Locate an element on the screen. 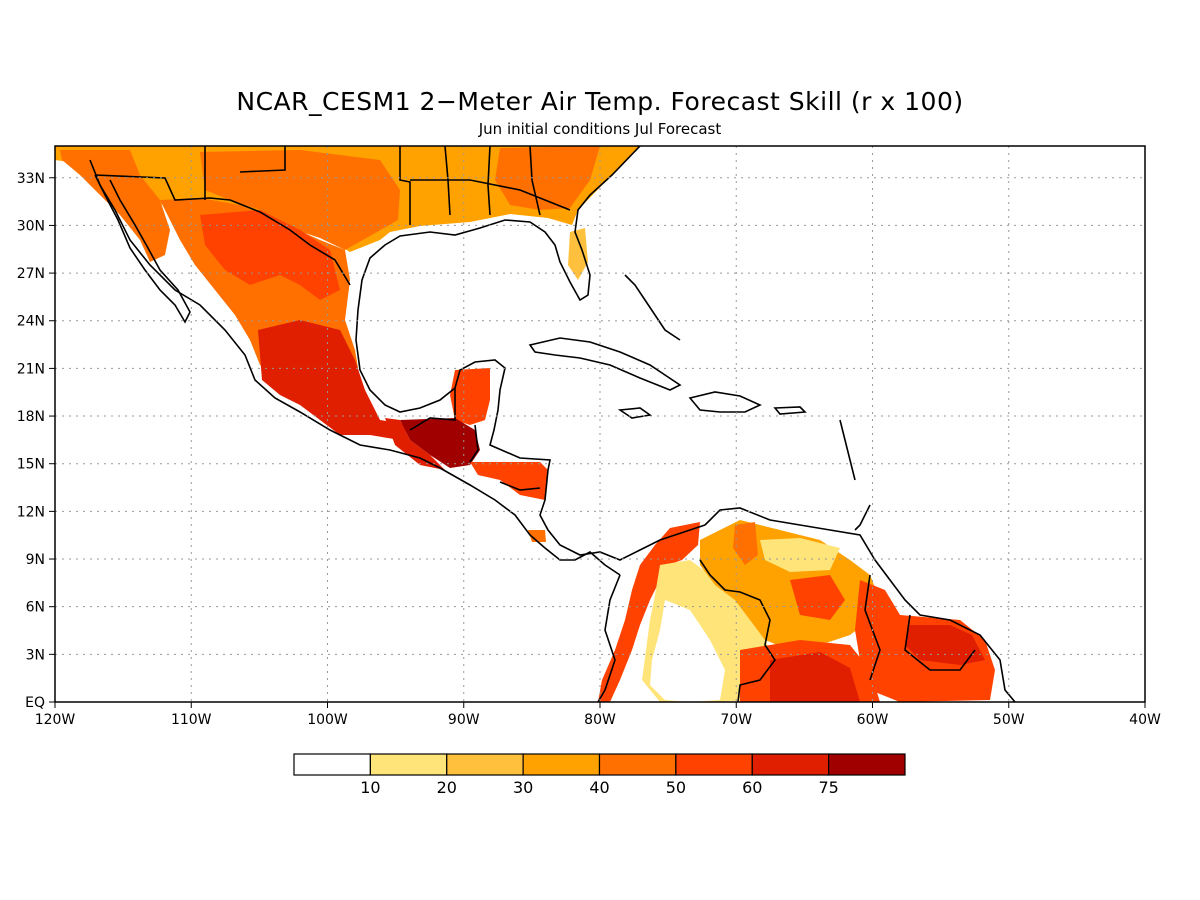 The image size is (1200, 900). y-tick-label: 6N is located at coordinates (35, 608).